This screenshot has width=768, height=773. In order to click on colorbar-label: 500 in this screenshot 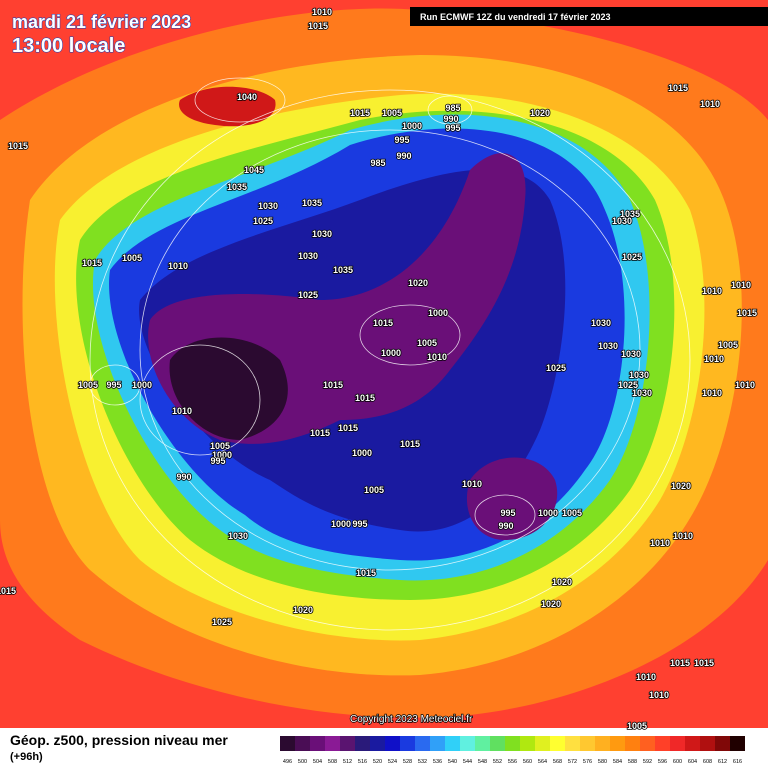, I will do `click(302, 762)`.